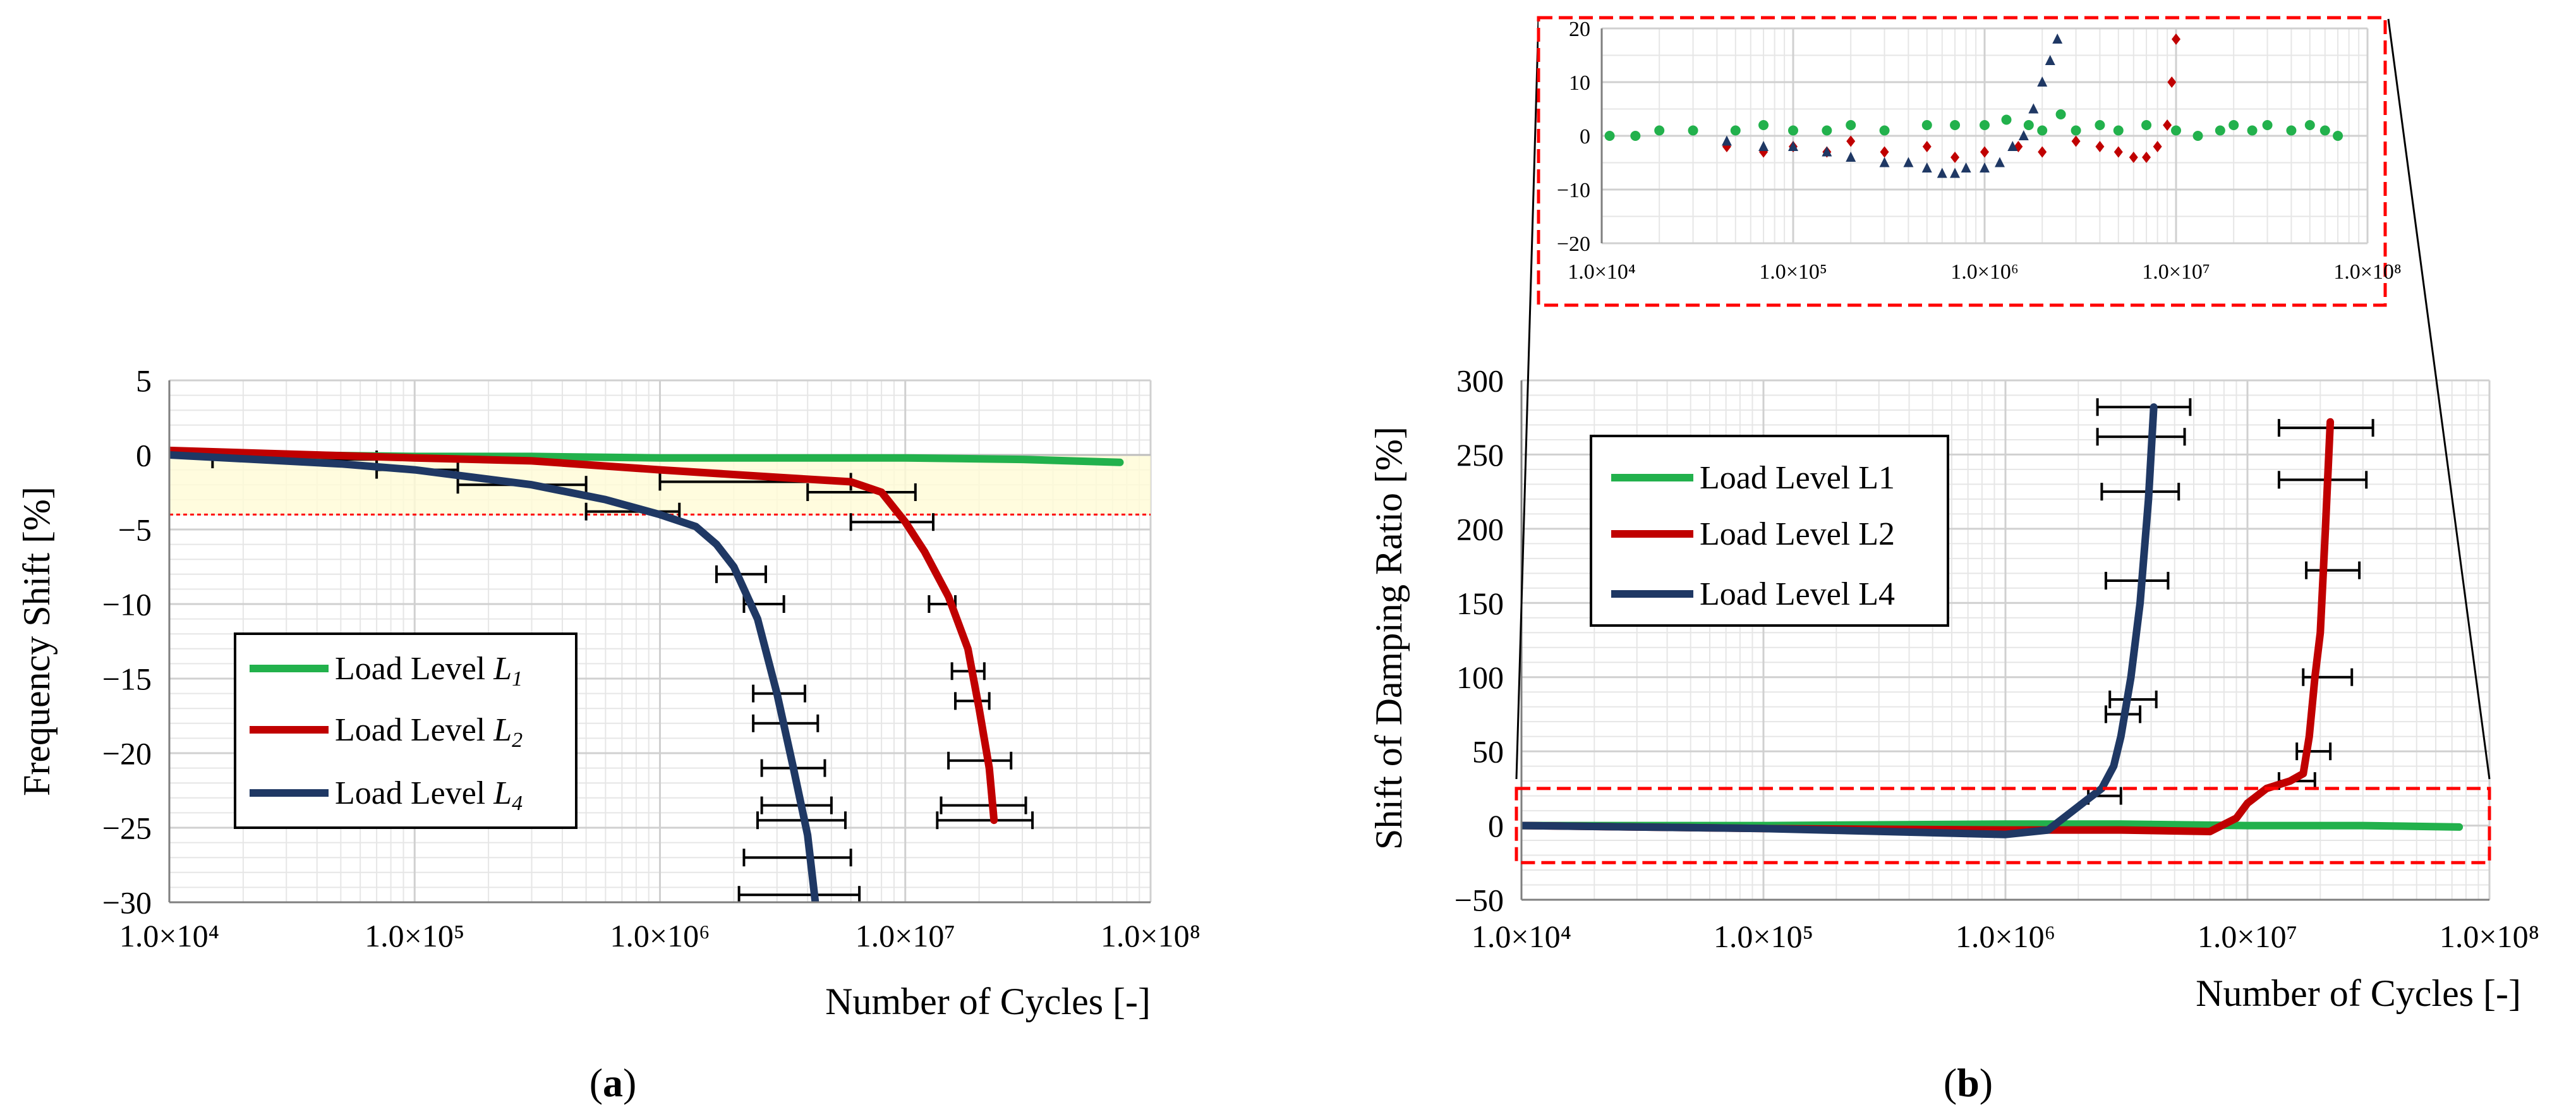  I want to click on y-tick-label: −10, so click(1573, 191).